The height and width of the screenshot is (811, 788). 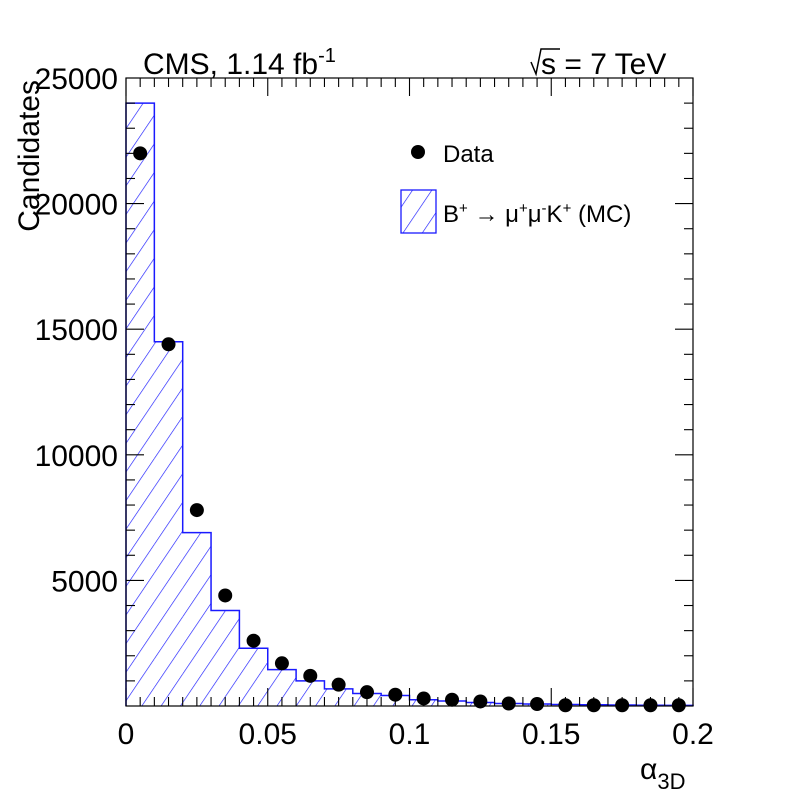 What do you see at coordinates (410, 734) in the screenshot?
I see `x-tick-label-2: 0.1` at bounding box center [410, 734].